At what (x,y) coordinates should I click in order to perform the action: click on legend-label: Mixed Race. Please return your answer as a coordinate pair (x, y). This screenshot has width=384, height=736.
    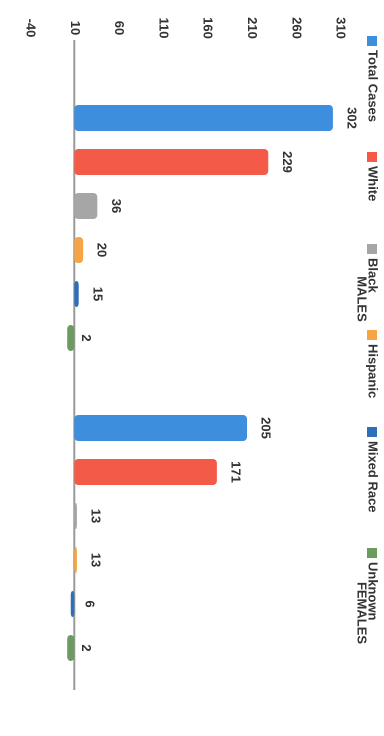
    Looking at the image, I should click on (373, 477).